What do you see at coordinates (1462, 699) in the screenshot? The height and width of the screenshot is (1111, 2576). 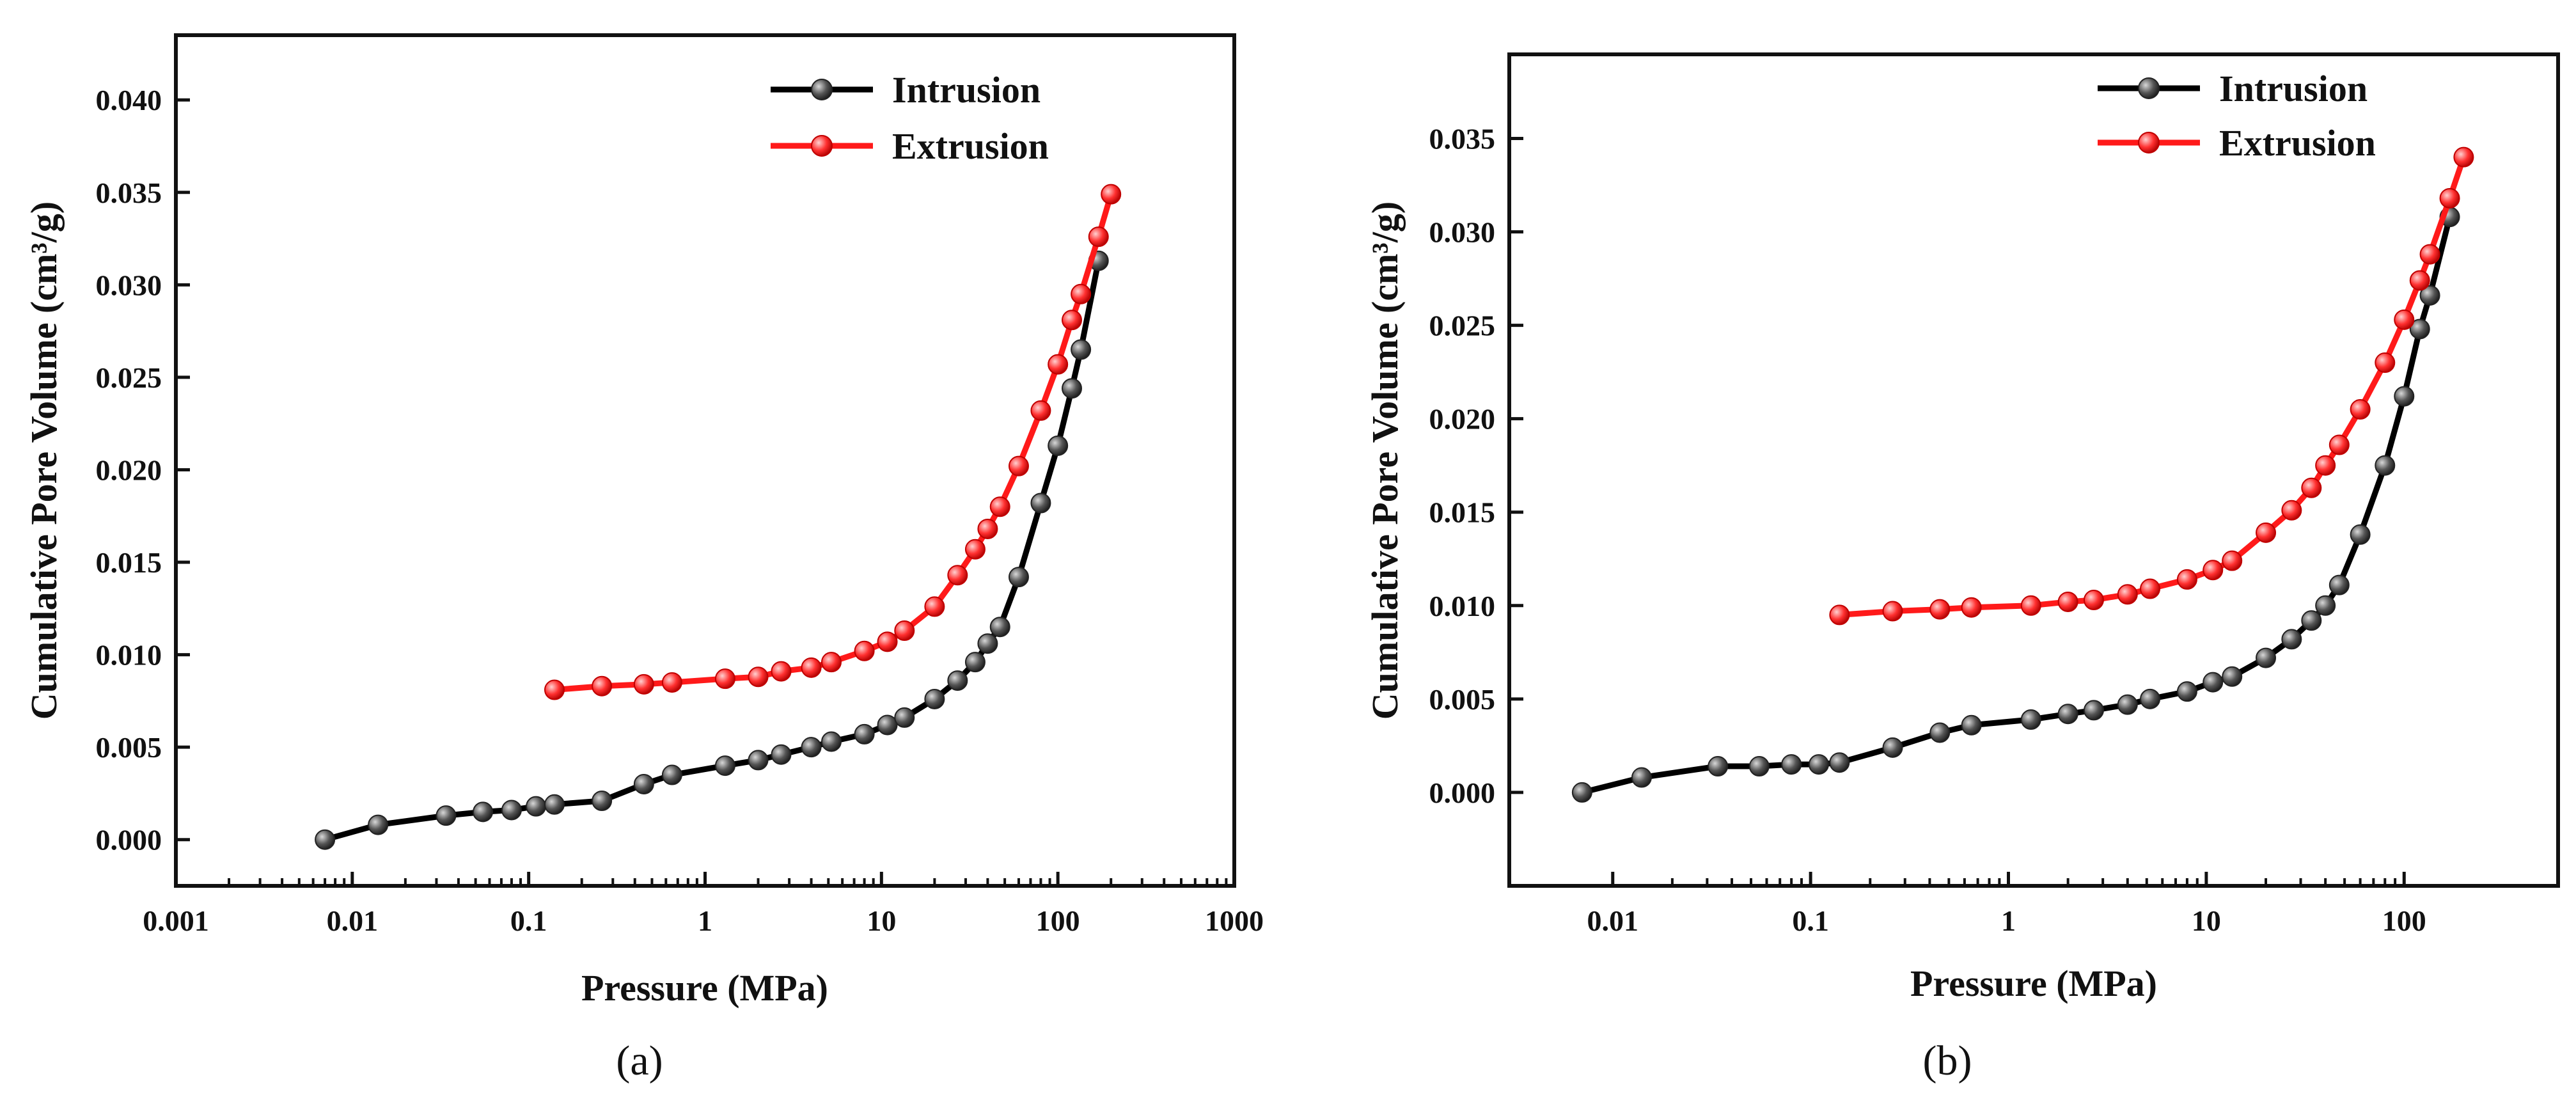 I see `y-tick-label: 0.005` at bounding box center [1462, 699].